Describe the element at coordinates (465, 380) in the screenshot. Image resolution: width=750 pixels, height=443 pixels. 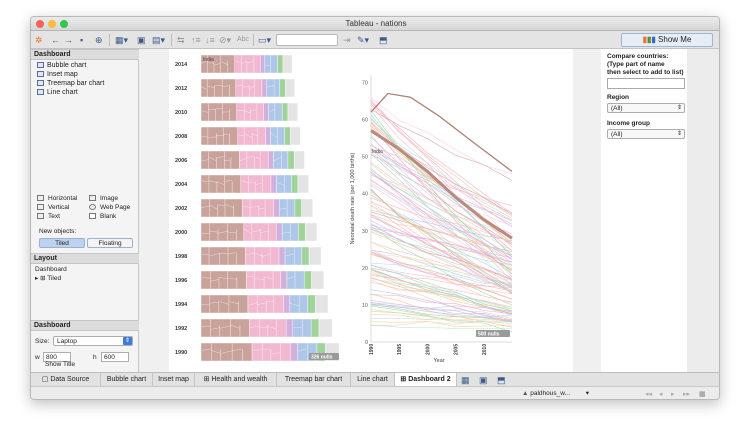
I see `new-worksheet-icon: ▦` at that location.